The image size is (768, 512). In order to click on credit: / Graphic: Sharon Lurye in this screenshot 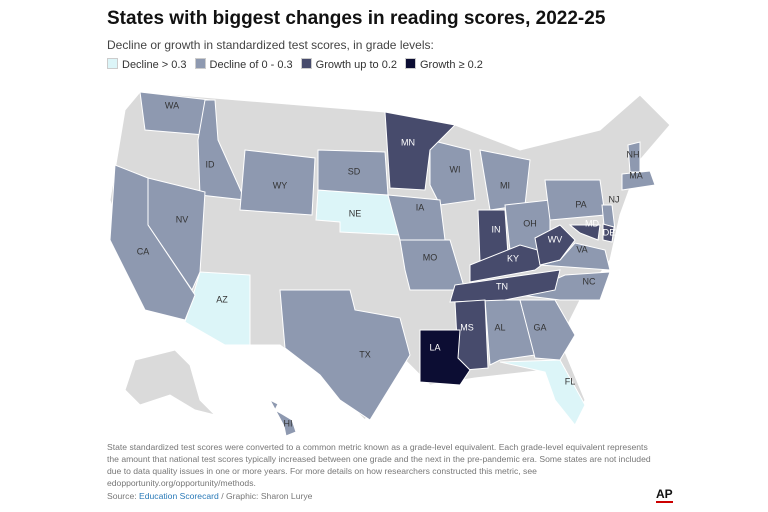, I will do `click(267, 496)`.